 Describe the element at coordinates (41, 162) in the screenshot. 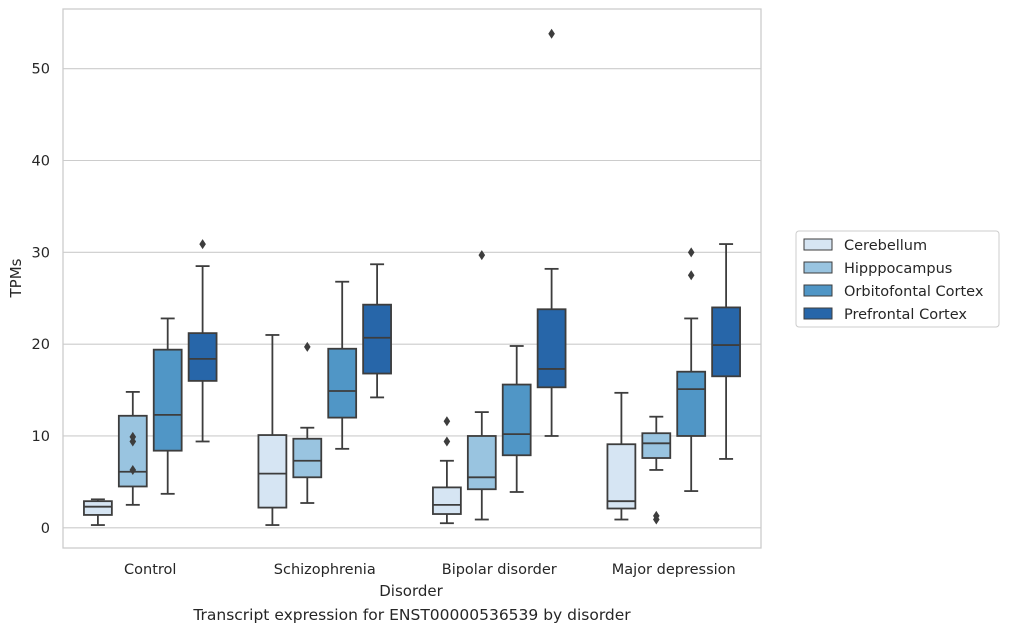

I see `y-tick-label: 40` at that location.